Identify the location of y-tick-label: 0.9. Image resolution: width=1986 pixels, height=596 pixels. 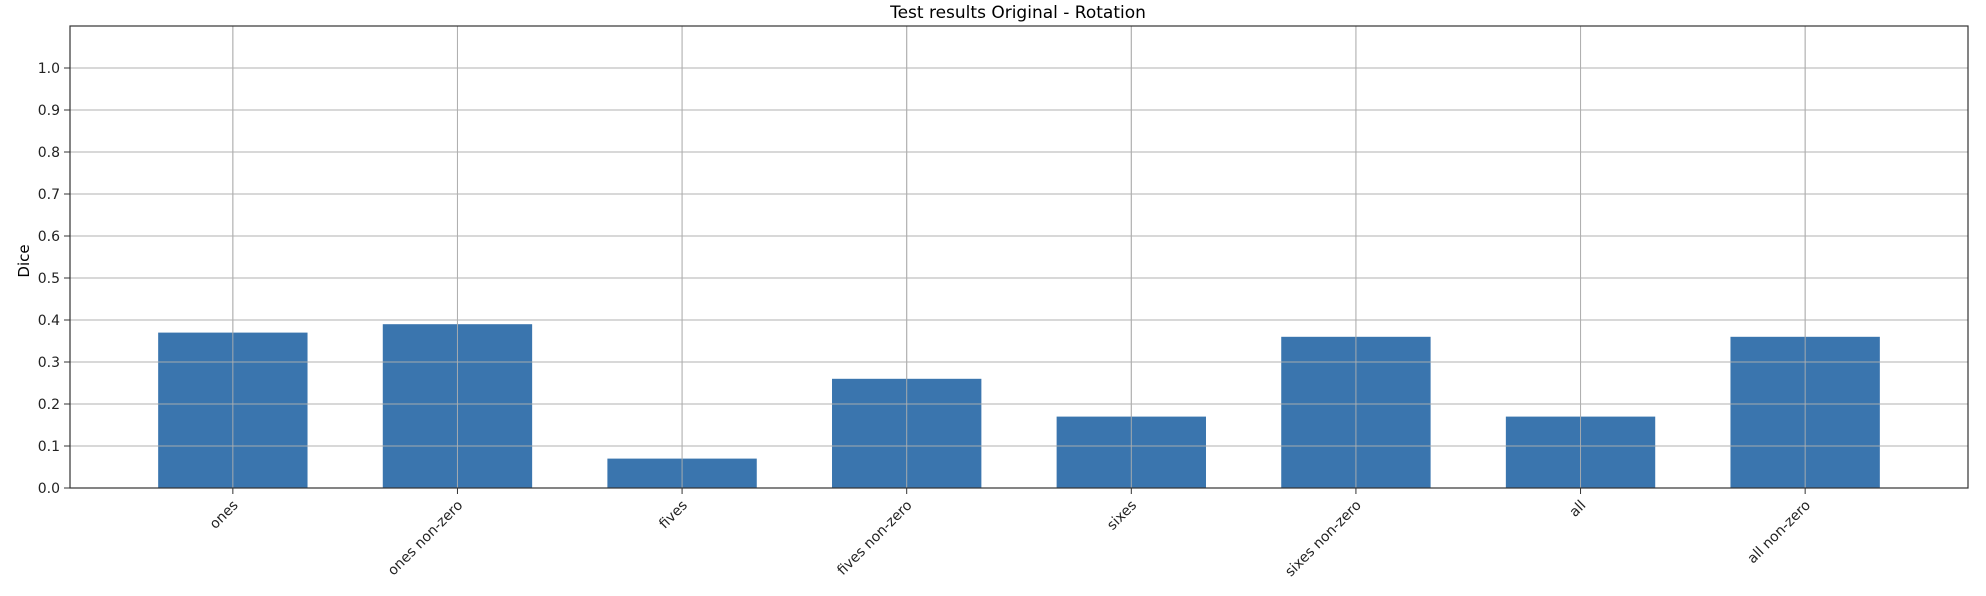
(49, 111).